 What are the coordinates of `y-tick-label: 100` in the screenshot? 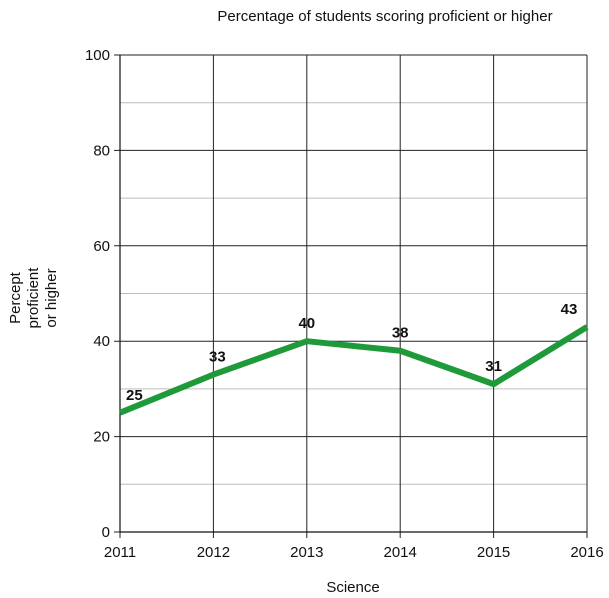 It's located at (97, 55).